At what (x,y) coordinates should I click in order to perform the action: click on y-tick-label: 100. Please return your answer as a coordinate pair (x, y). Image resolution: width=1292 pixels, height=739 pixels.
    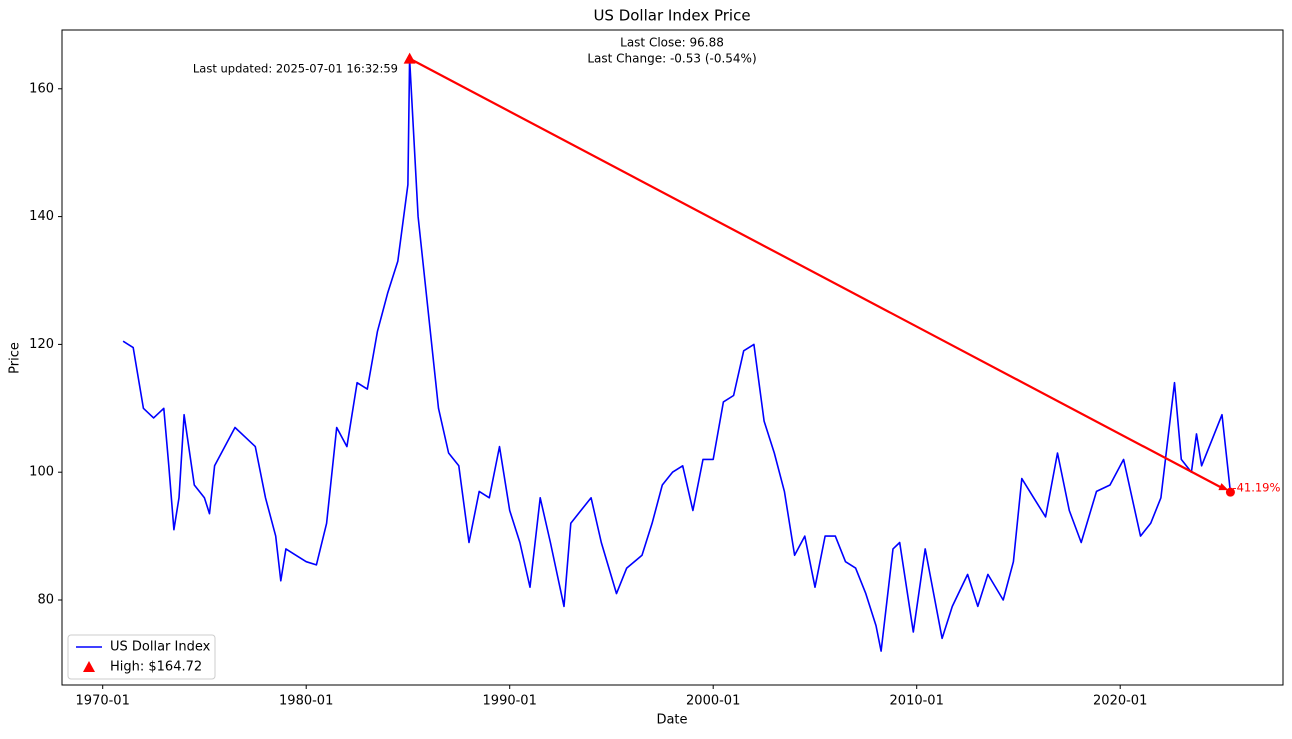
    Looking at the image, I should click on (41, 472).